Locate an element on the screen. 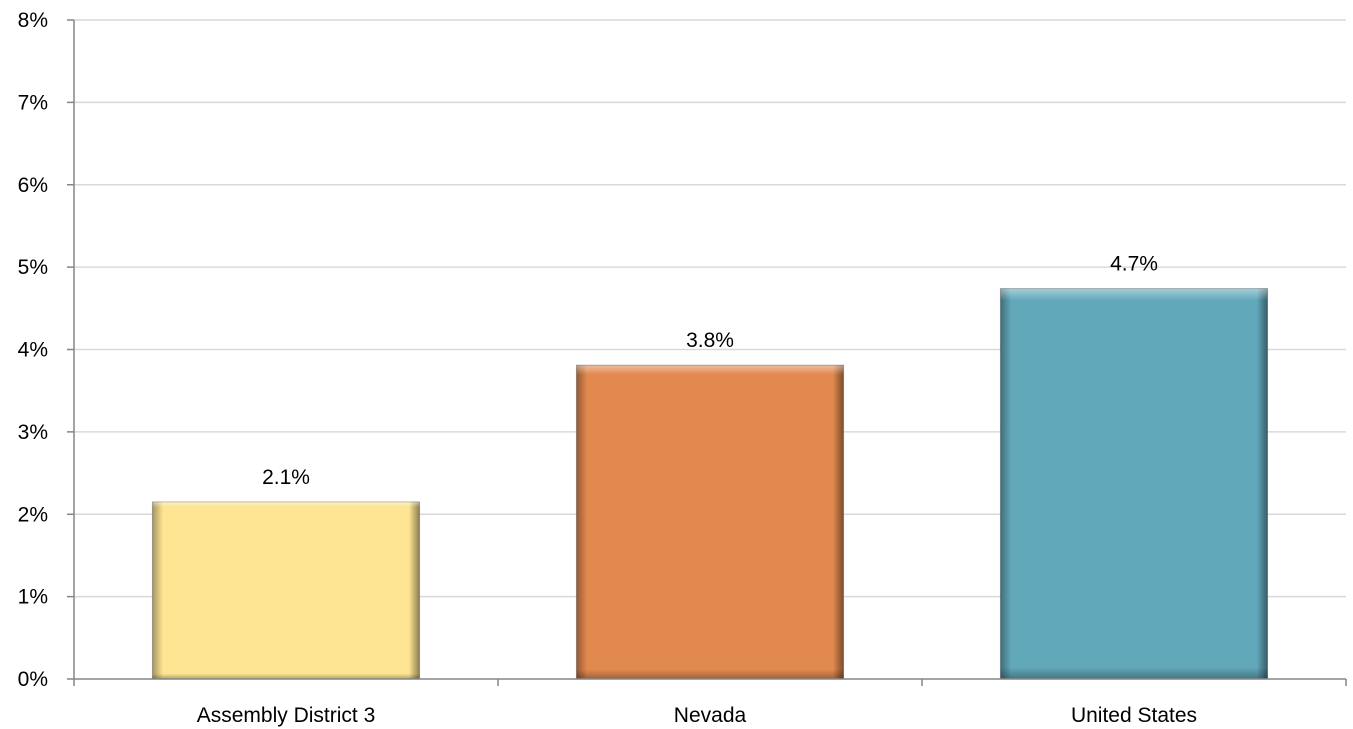  bar-united-states is located at coordinates (1134, 484).